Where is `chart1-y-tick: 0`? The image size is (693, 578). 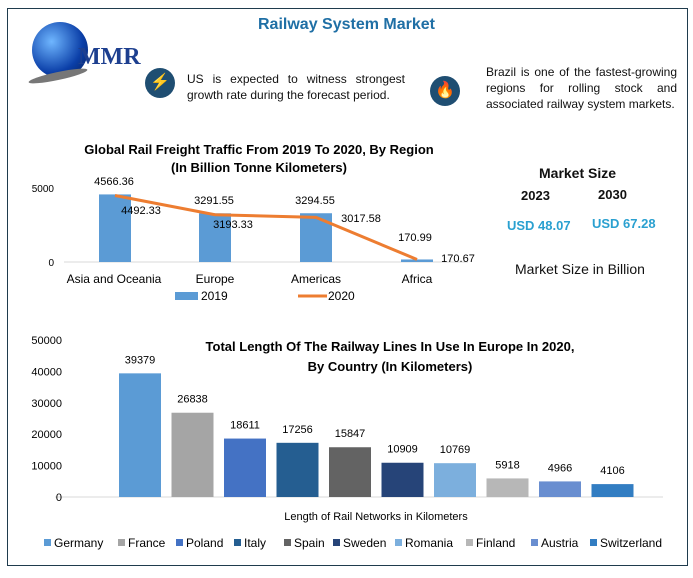
chart1-y-tick: 0 is located at coordinates (51, 263).